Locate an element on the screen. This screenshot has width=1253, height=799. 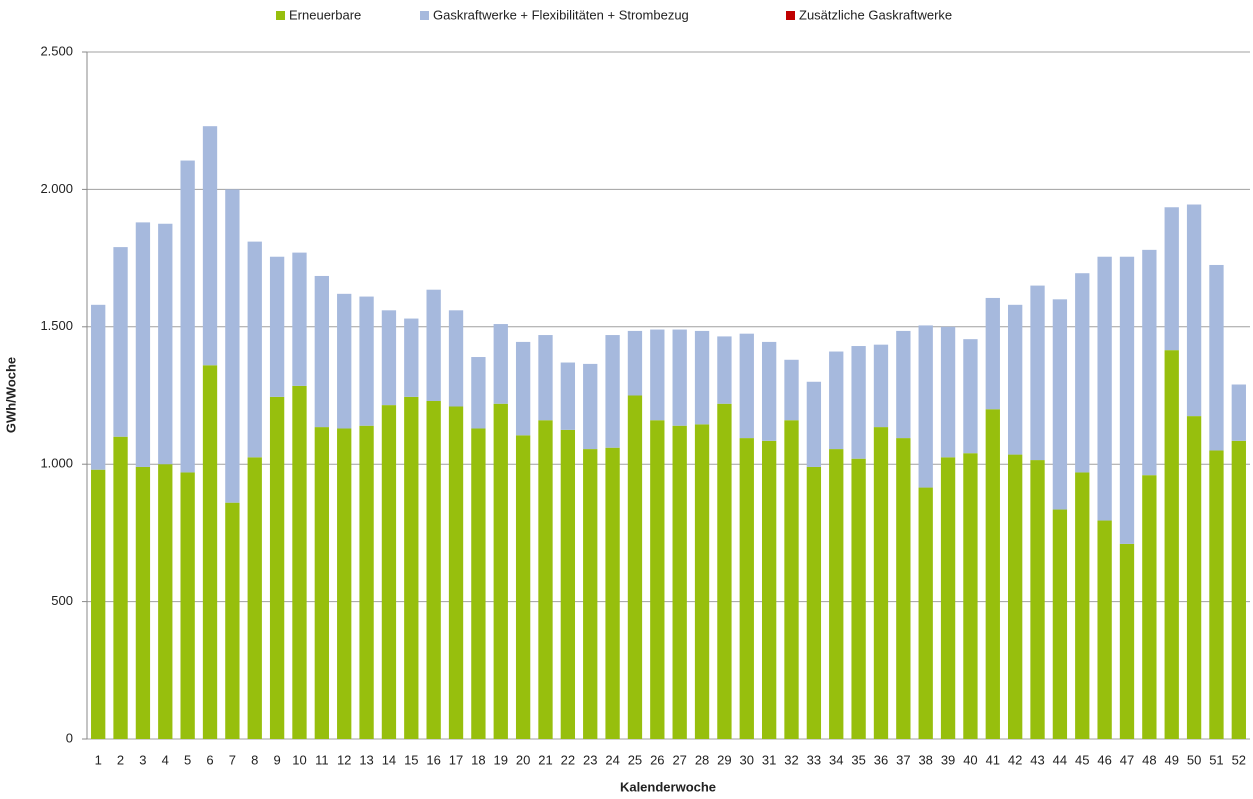
x-tick-label: 29 is located at coordinates (724, 759).